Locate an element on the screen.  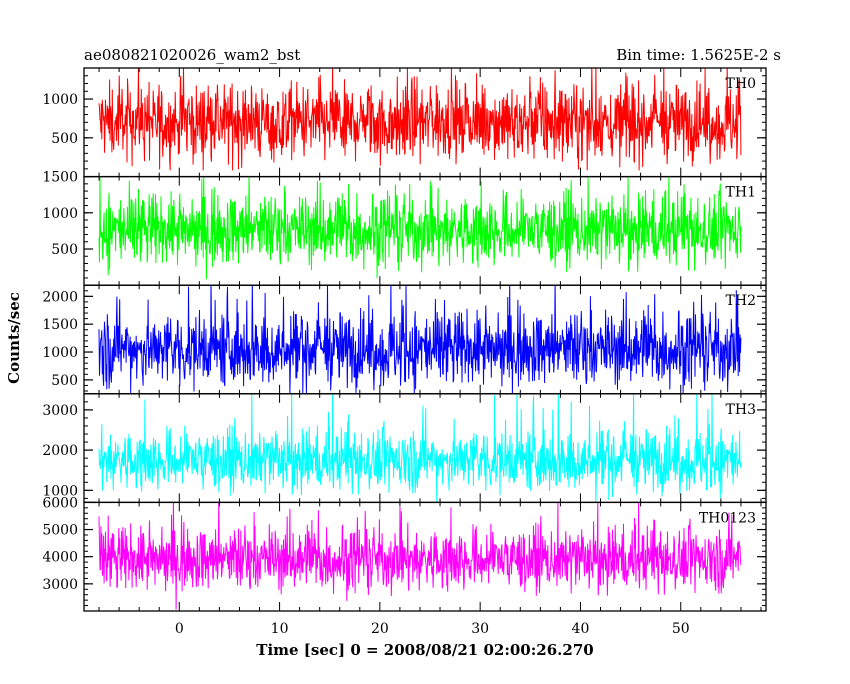
panel-label-th2: TH2 is located at coordinates (741, 301).